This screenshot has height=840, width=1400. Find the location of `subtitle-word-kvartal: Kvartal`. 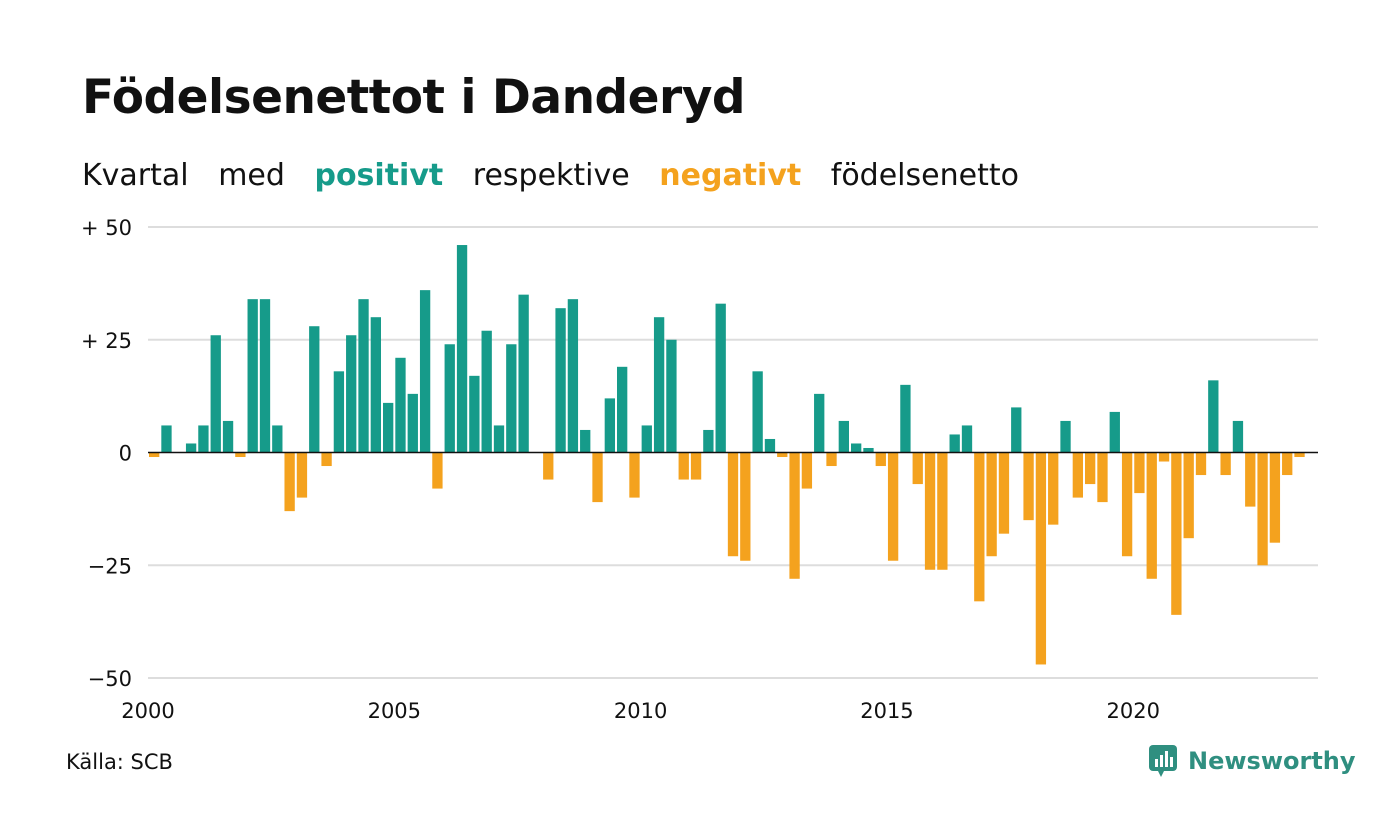

subtitle-word-kvartal: Kvartal is located at coordinates (135, 175).